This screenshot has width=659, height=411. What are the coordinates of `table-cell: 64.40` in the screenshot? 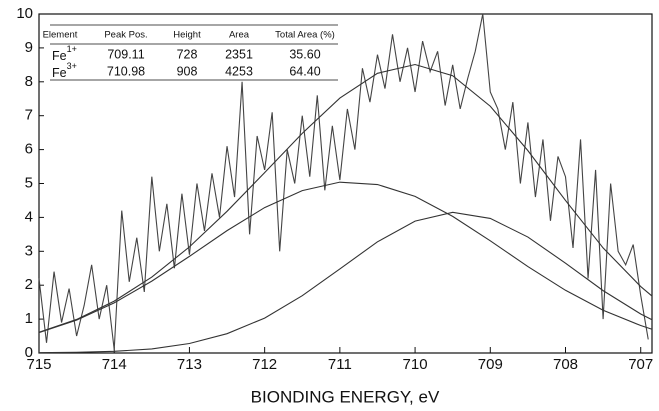 It's located at (304, 71).